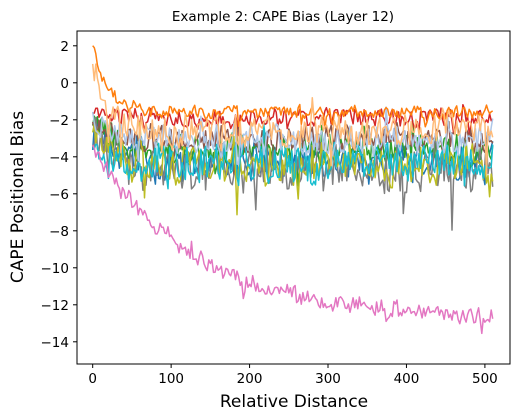 This screenshot has width=532, height=419. I want to click on y-tick-label: −4, so click(59, 158).